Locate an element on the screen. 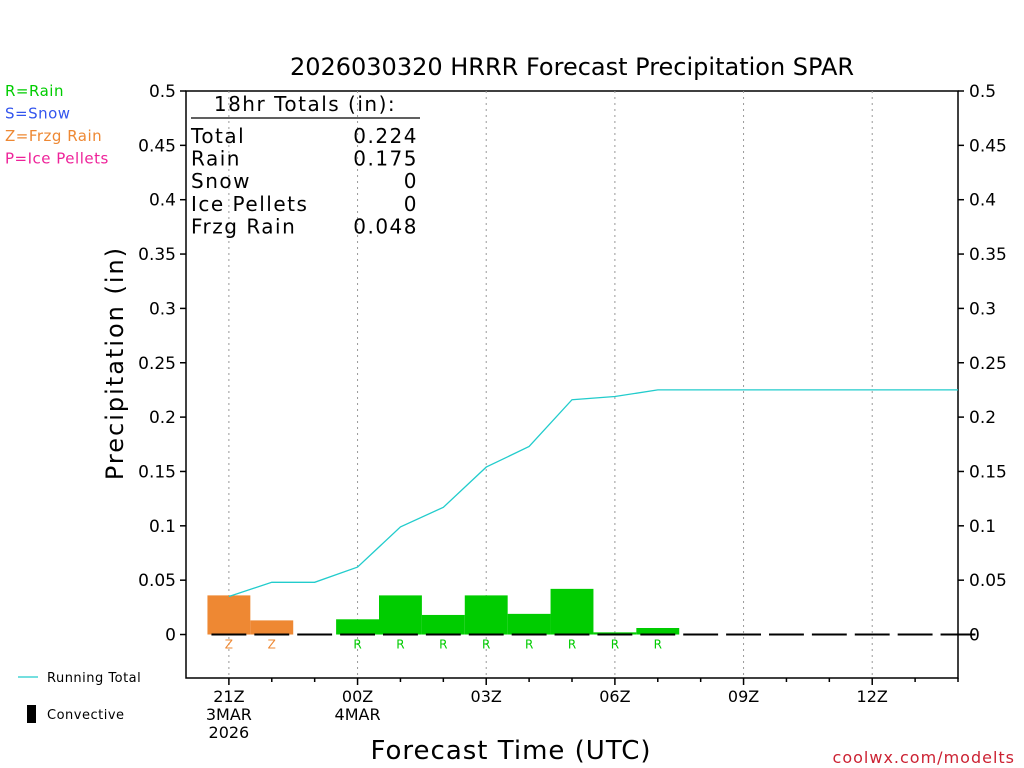  y-tick-label-right: 0.15 is located at coordinates (988, 472).